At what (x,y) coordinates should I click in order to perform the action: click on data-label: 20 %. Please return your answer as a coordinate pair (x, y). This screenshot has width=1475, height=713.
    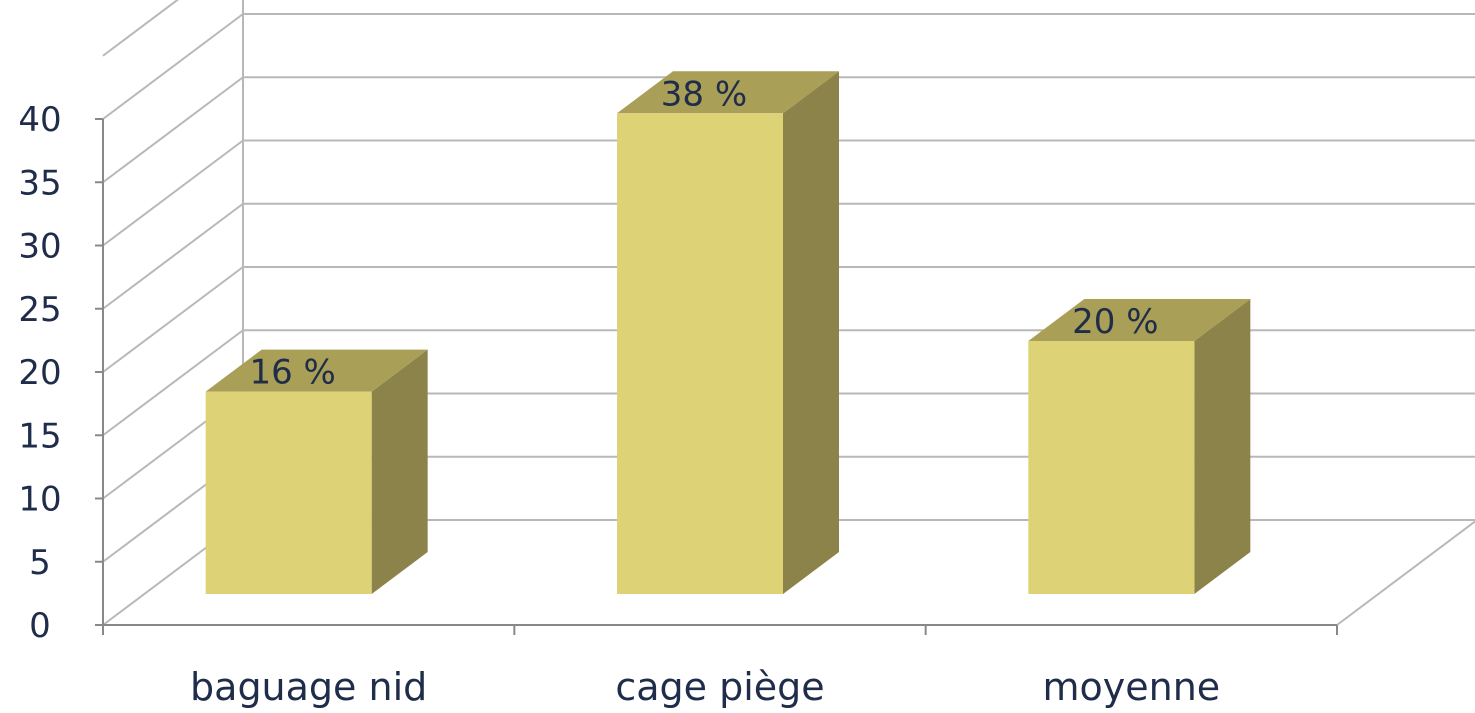
    Looking at the image, I should click on (1115, 322).